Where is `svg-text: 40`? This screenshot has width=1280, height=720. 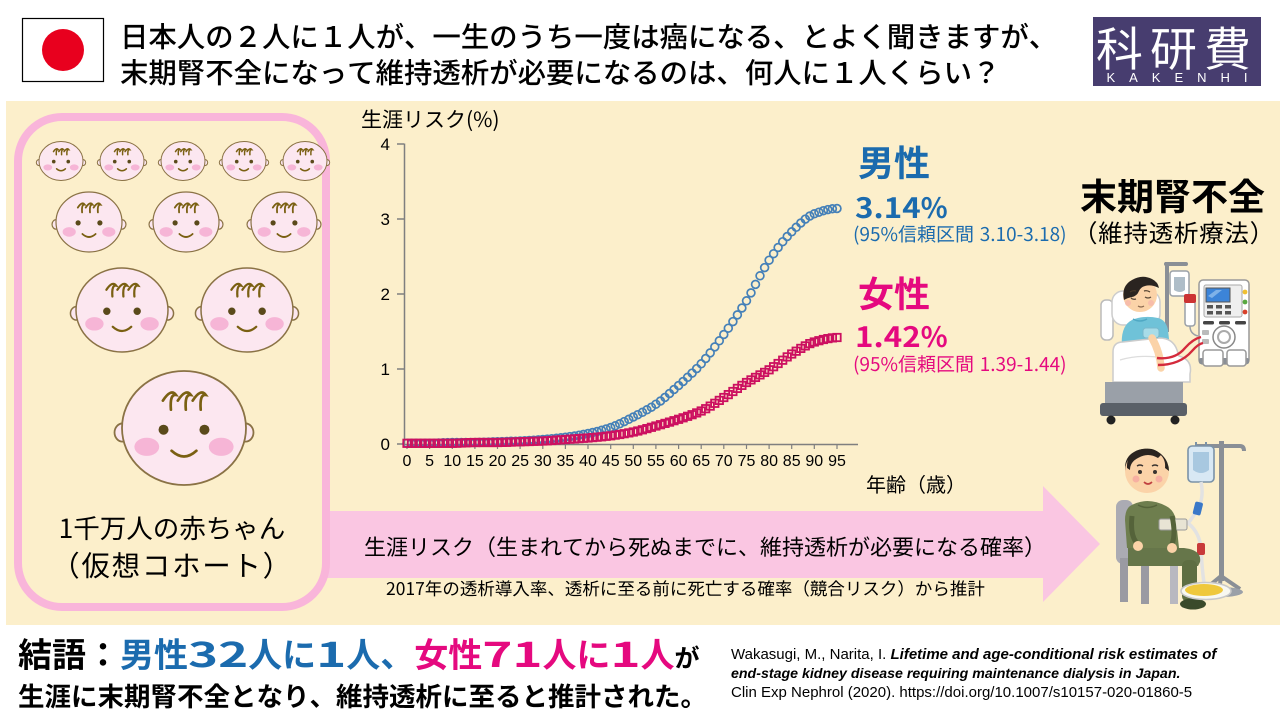
svg-text: 40 is located at coordinates (588, 461).